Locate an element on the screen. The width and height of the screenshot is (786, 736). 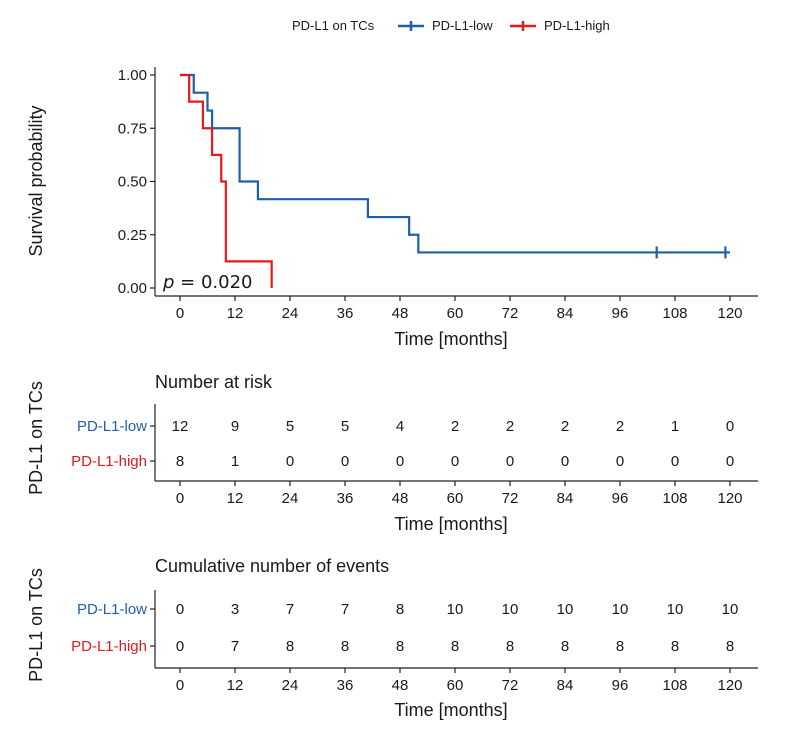
legend-label-pd-l1-high: PD-L1-high is located at coordinates (577, 25).